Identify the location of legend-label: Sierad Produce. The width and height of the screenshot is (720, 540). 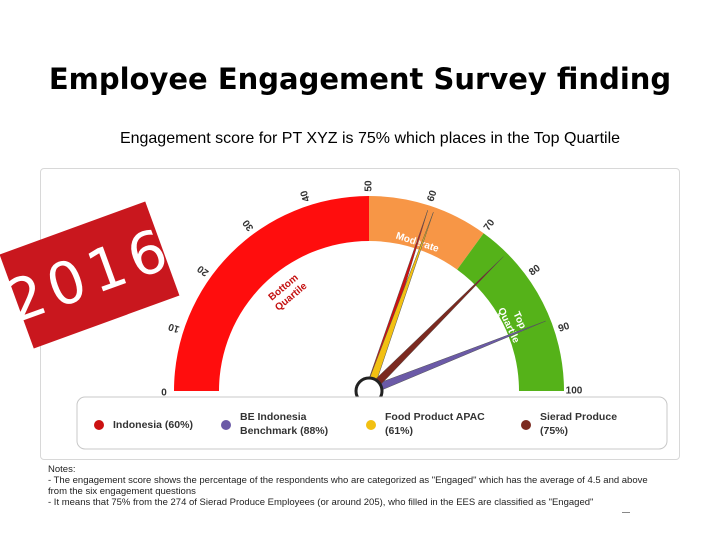
(578, 417).